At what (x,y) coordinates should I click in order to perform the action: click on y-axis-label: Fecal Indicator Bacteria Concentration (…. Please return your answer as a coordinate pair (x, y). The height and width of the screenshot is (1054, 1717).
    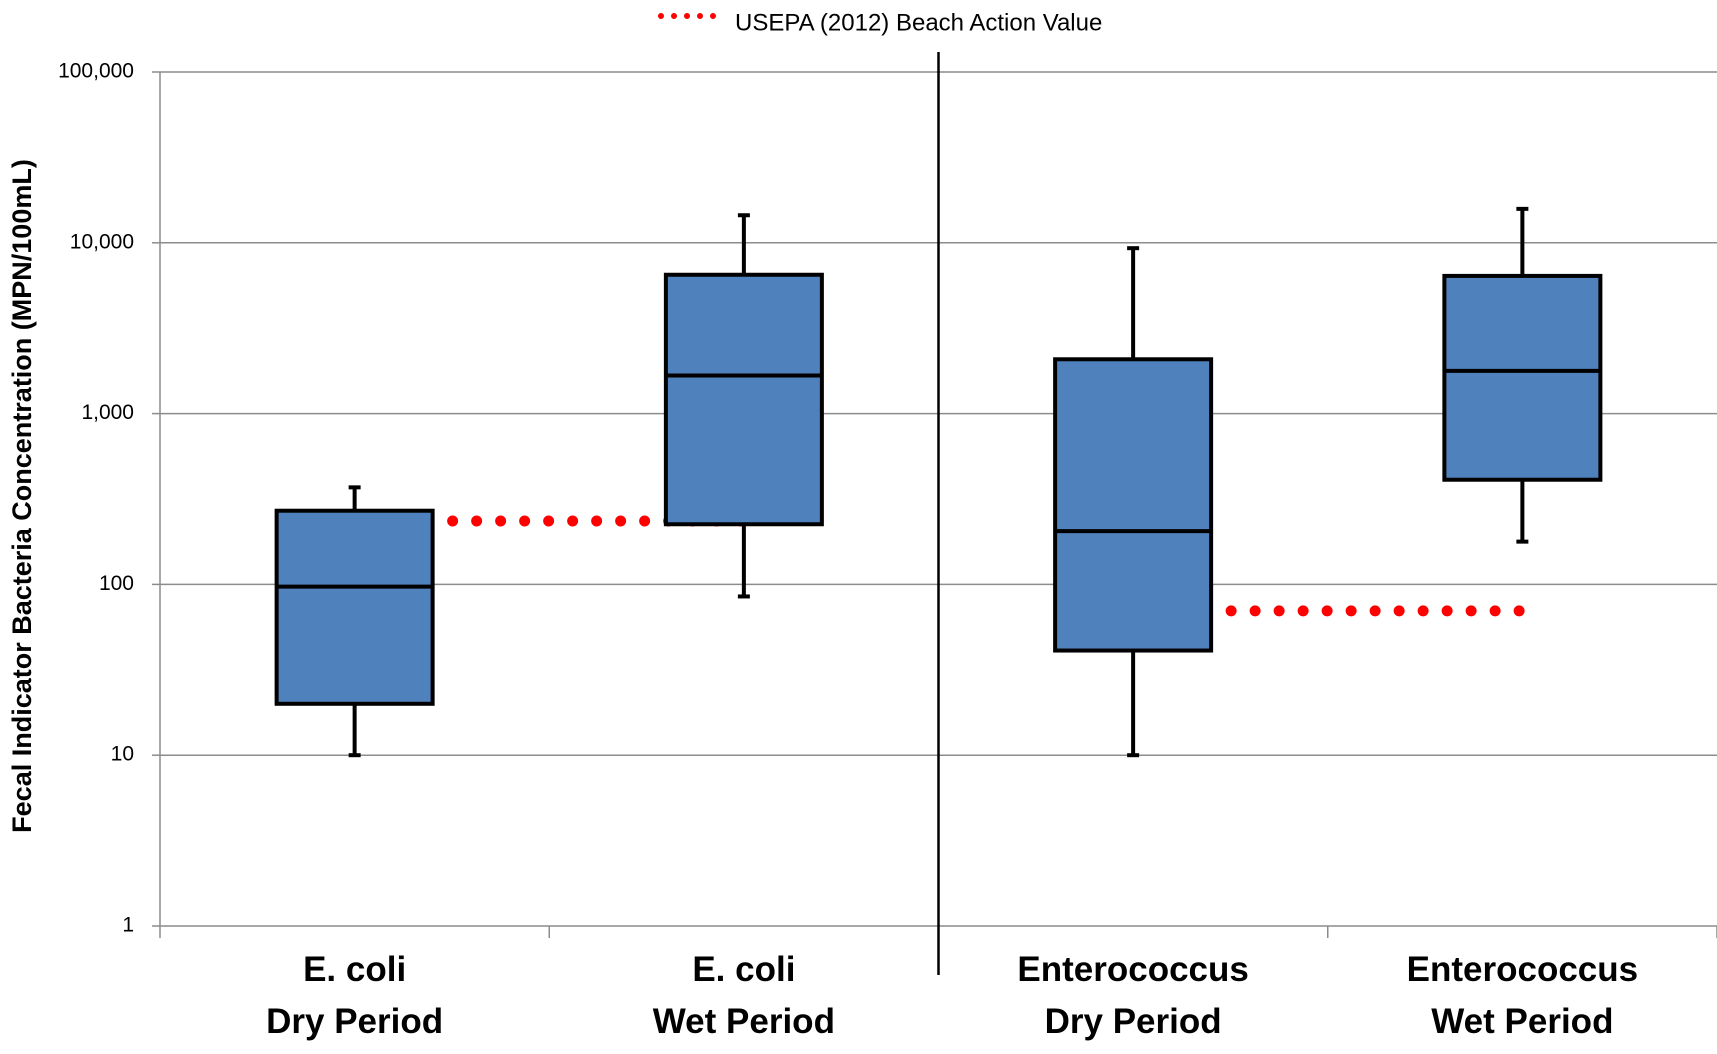
    Looking at the image, I should click on (22, 496).